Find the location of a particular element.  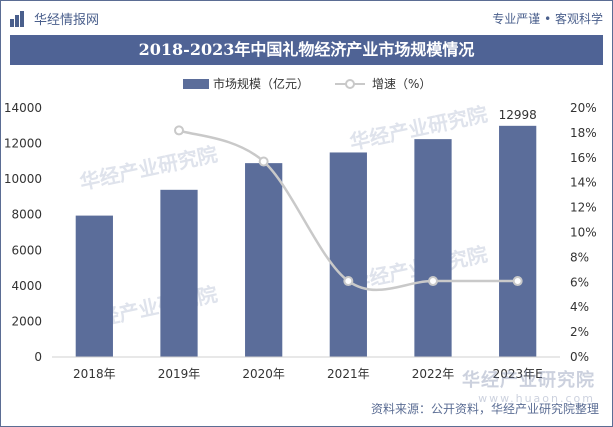

background-watermark-0: 华经产业研究院 is located at coordinates (149, 168).